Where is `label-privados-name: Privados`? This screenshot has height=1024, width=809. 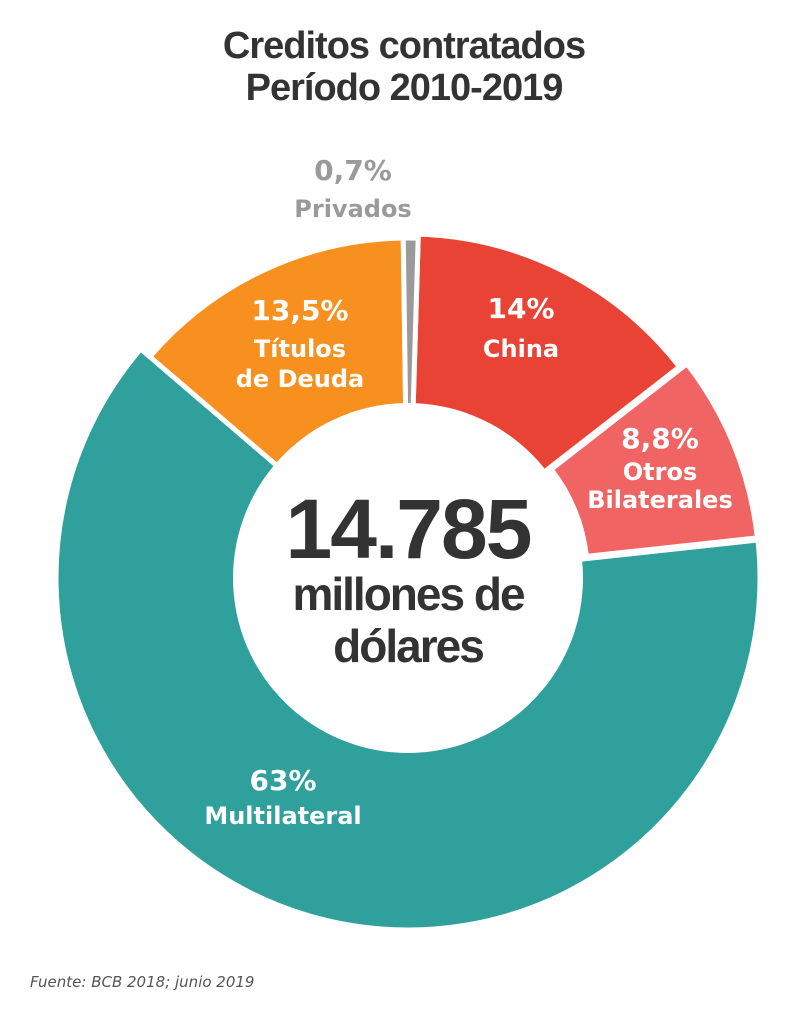 label-privados-name: Privados is located at coordinates (352, 209).